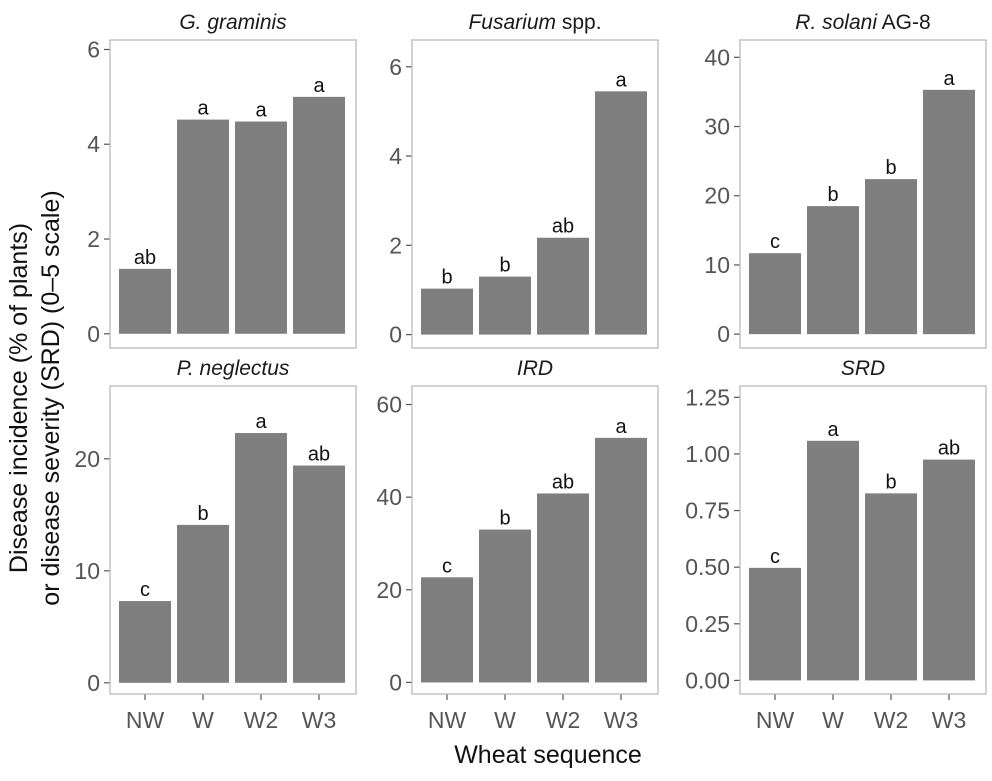 The height and width of the screenshot is (781, 992). I want to click on y-tick-label: 0.75, so click(707, 511).